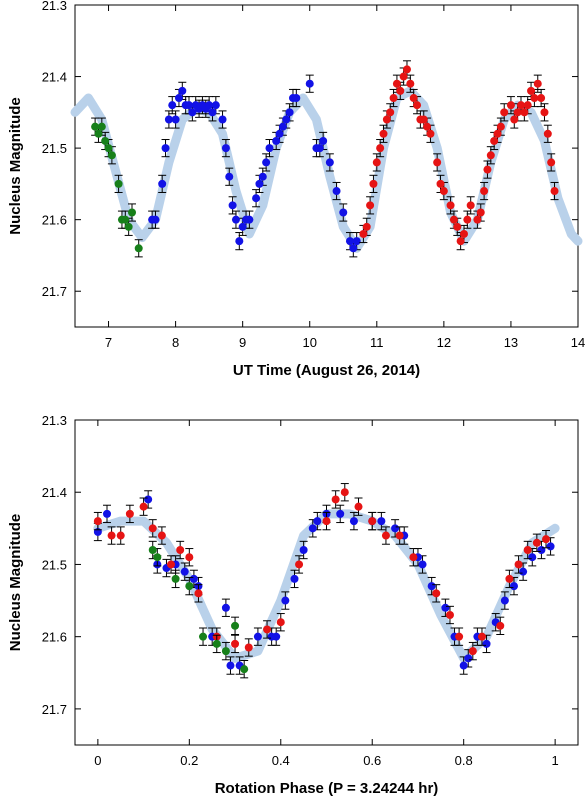 This screenshot has width=587, height=805. What do you see at coordinates (372, 760) in the screenshot?
I see `x-tick-label: 0.6` at bounding box center [372, 760].